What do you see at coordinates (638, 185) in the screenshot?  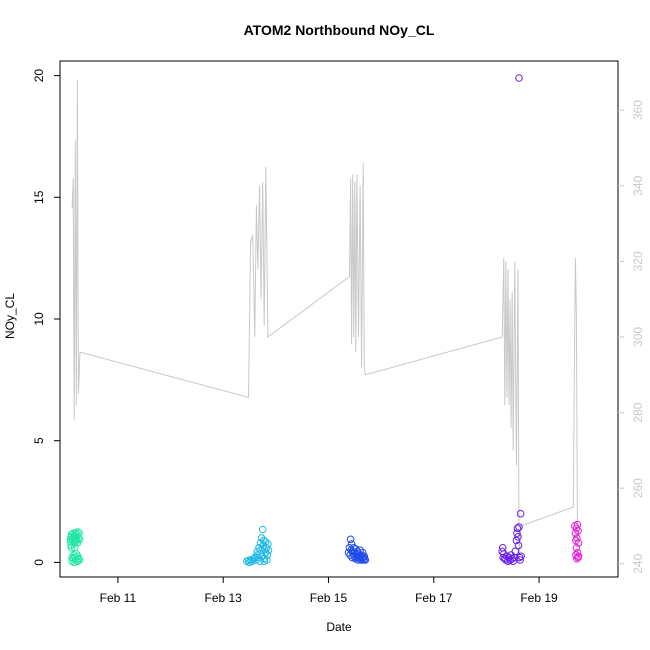 I see `y2-tick-label-5: 340` at bounding box center [638, 185].